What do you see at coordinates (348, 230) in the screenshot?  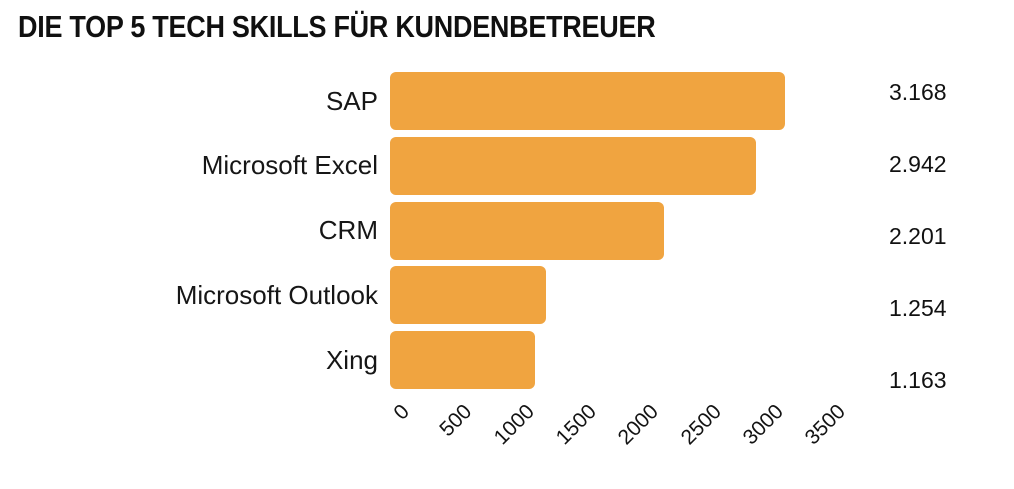 I see `category-label: CRM` at bounding box center [348, 230].